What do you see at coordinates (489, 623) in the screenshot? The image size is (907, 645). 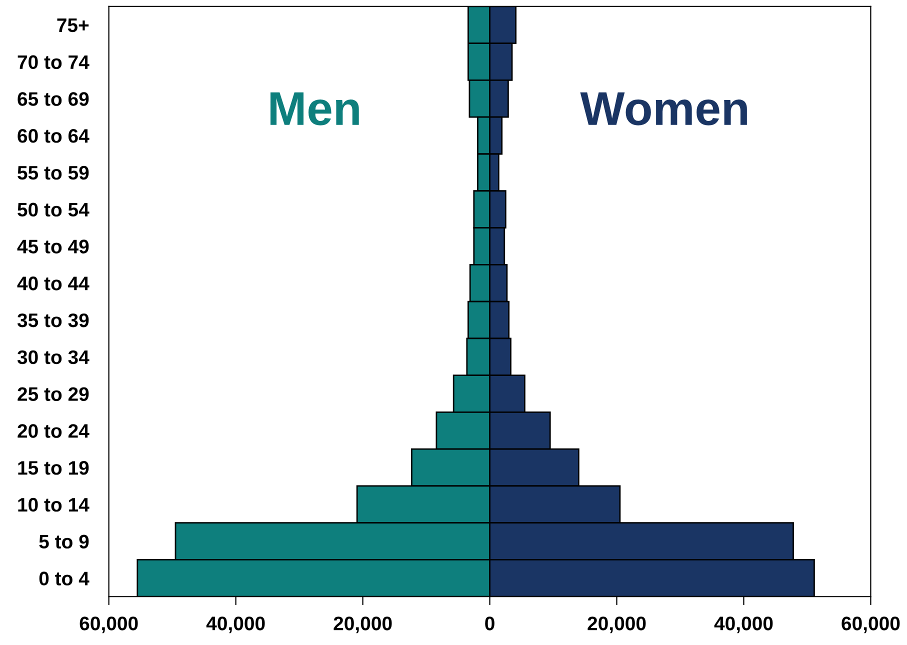 I see `x-tick-label: 0` at bounding box center [489, 623].